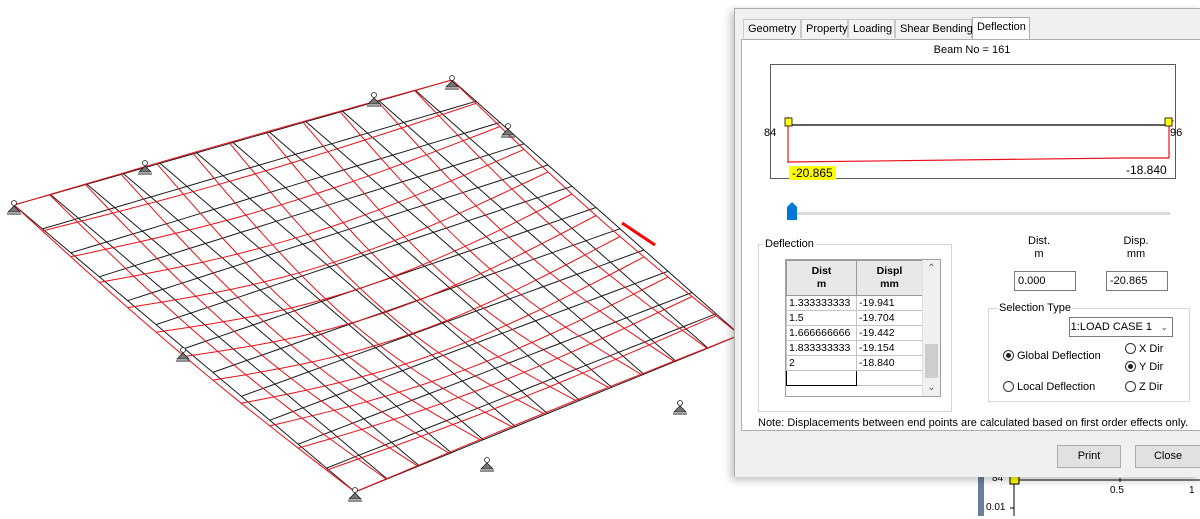 This screenshot has height=519, width=1200. I want to click on table-row-empty, so click(854, 378).